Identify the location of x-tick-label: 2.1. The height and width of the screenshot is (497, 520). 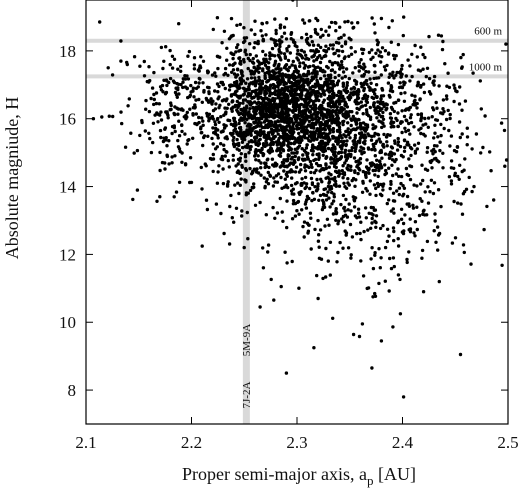
(85, 442).